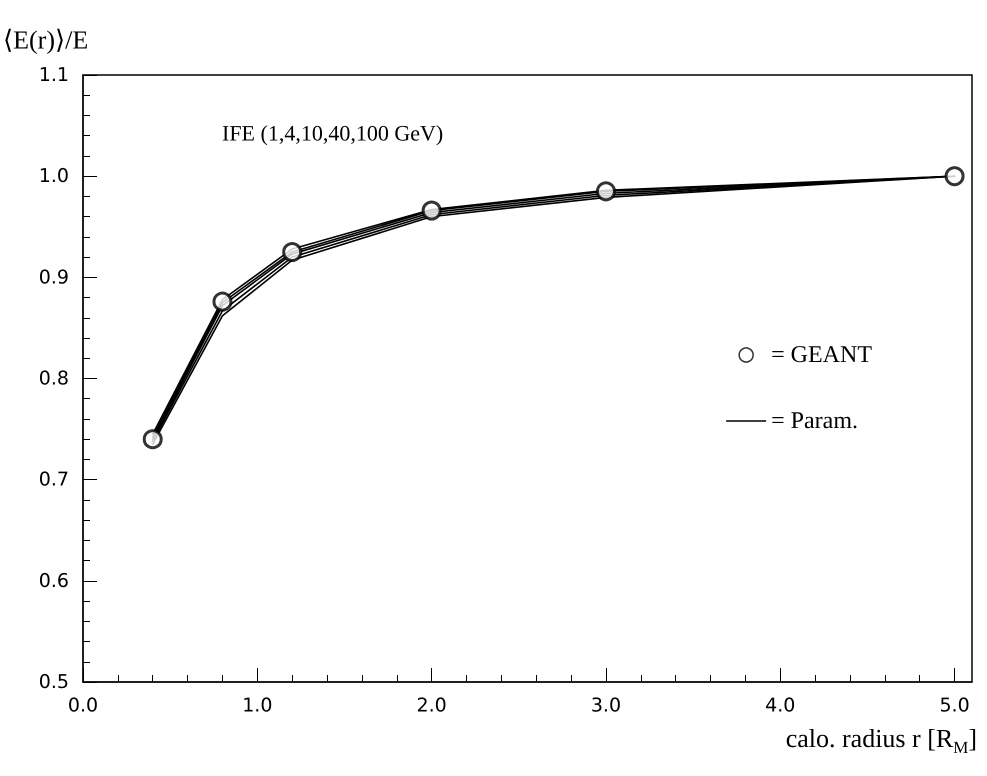 The image size is (987, 776). Describe the element at coordinates (606, 705) in the screenshot. I see `x-tick-label: 3.0` at that location.